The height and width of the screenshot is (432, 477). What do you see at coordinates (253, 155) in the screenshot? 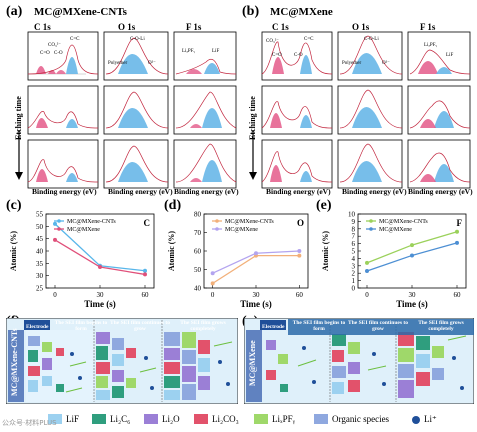
I see `panel-b-etching-arrow` at bounding box center [253, 155].